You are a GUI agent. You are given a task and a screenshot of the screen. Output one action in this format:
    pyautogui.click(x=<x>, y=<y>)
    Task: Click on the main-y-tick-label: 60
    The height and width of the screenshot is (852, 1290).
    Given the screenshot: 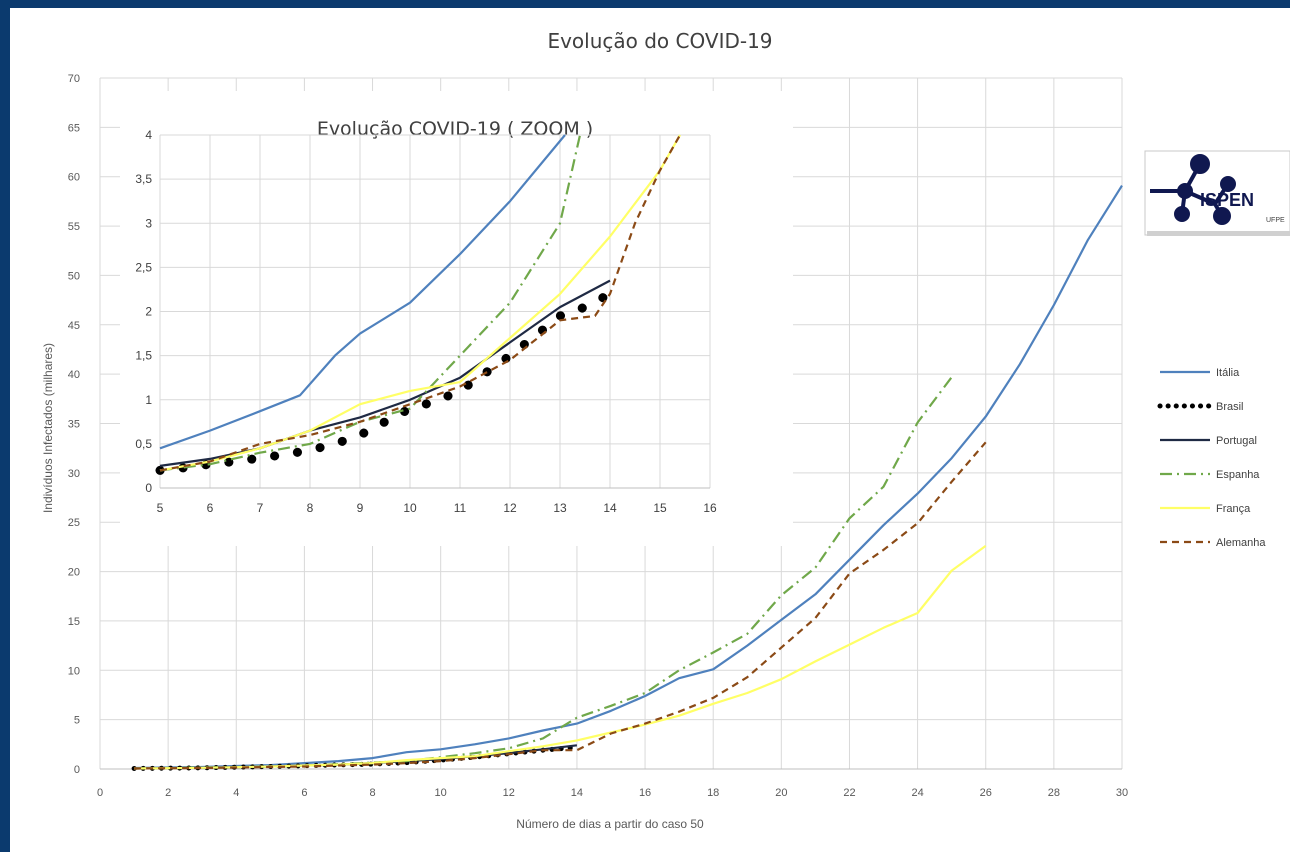 What is the action you would take?
    pyautogui.click(x=74, y=178)
    